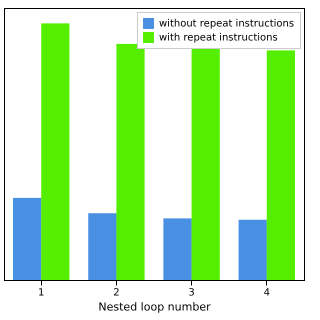 This screenshot has height=320, width=320. I want to click on x-tick-label: 4, so click(267, 293).